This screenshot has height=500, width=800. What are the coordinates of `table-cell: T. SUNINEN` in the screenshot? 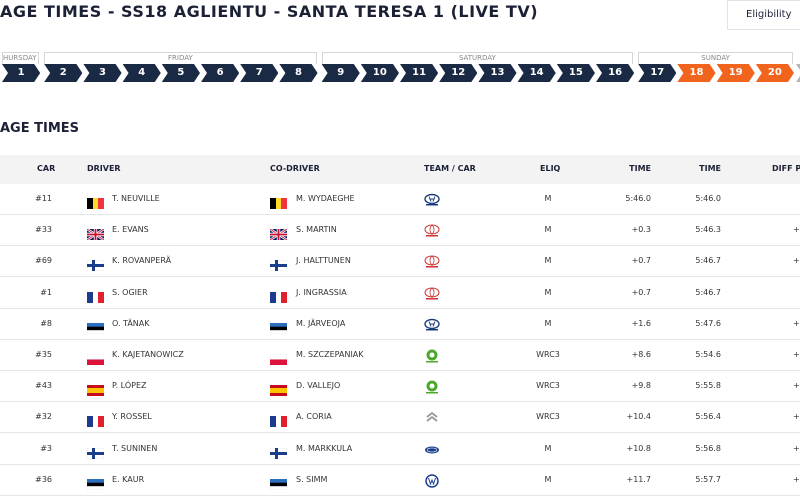 It's located at (135, 448).